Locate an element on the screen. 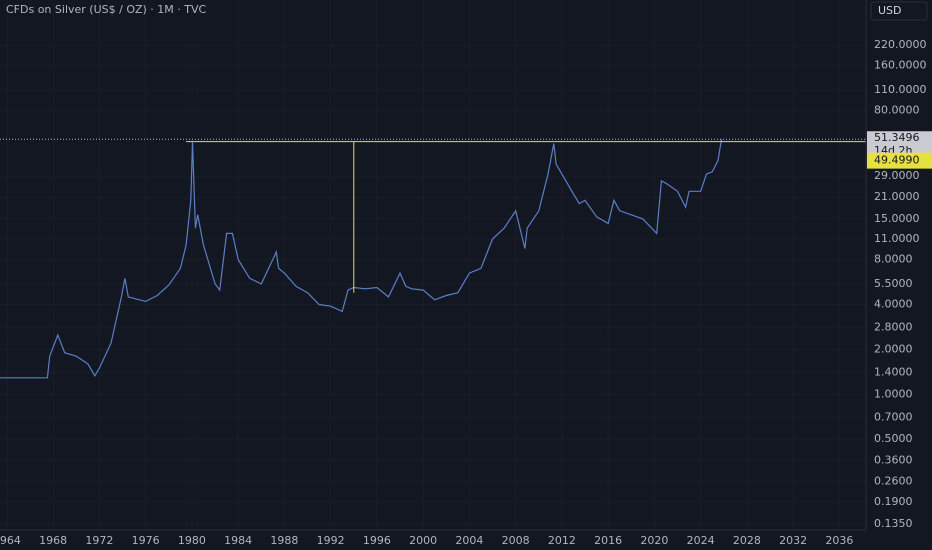 The height and width of the screenshot is (550, 932). y-tick-label: 2.8000 is located at coordinates (893, 327).